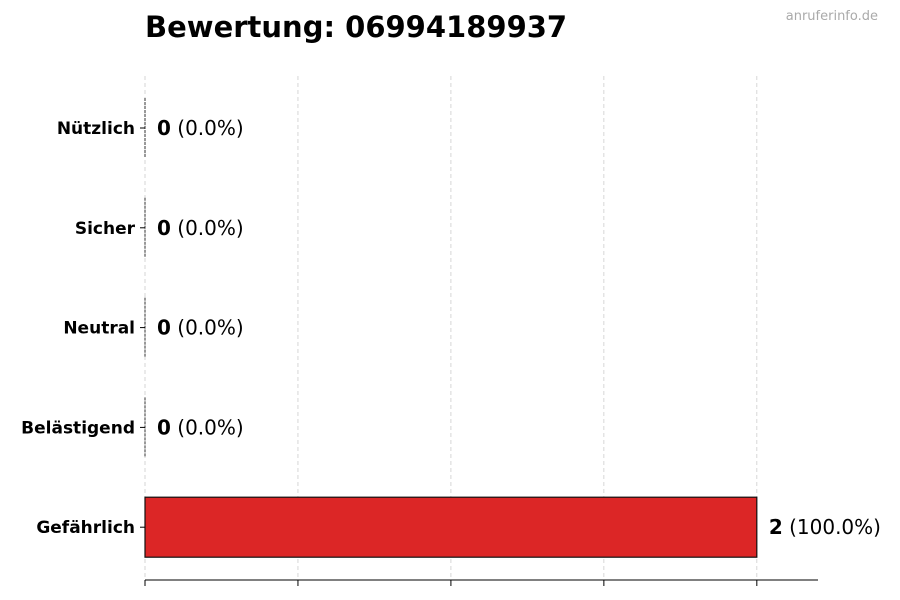 Image resolution: width=900 pixels, height=600 pixels. What do you see at coordinates (831, 16) in the screenshot?
I see `watermark: anruferinfo.de` at bounding box center [831, 16].